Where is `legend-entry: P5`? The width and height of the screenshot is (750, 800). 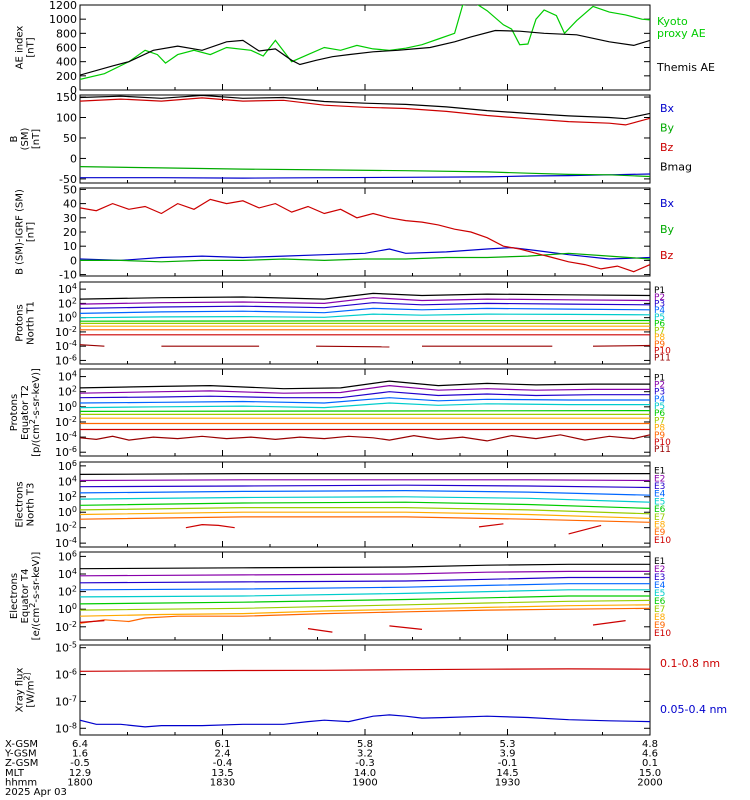 legend-entry: P5 is located at coordinates (659, 318).